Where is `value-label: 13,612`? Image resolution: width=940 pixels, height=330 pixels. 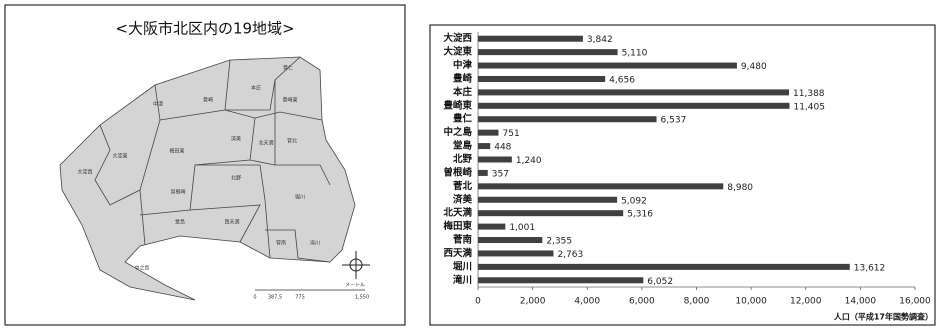
value-label: 13,612 is located at coordinates (870, 268).